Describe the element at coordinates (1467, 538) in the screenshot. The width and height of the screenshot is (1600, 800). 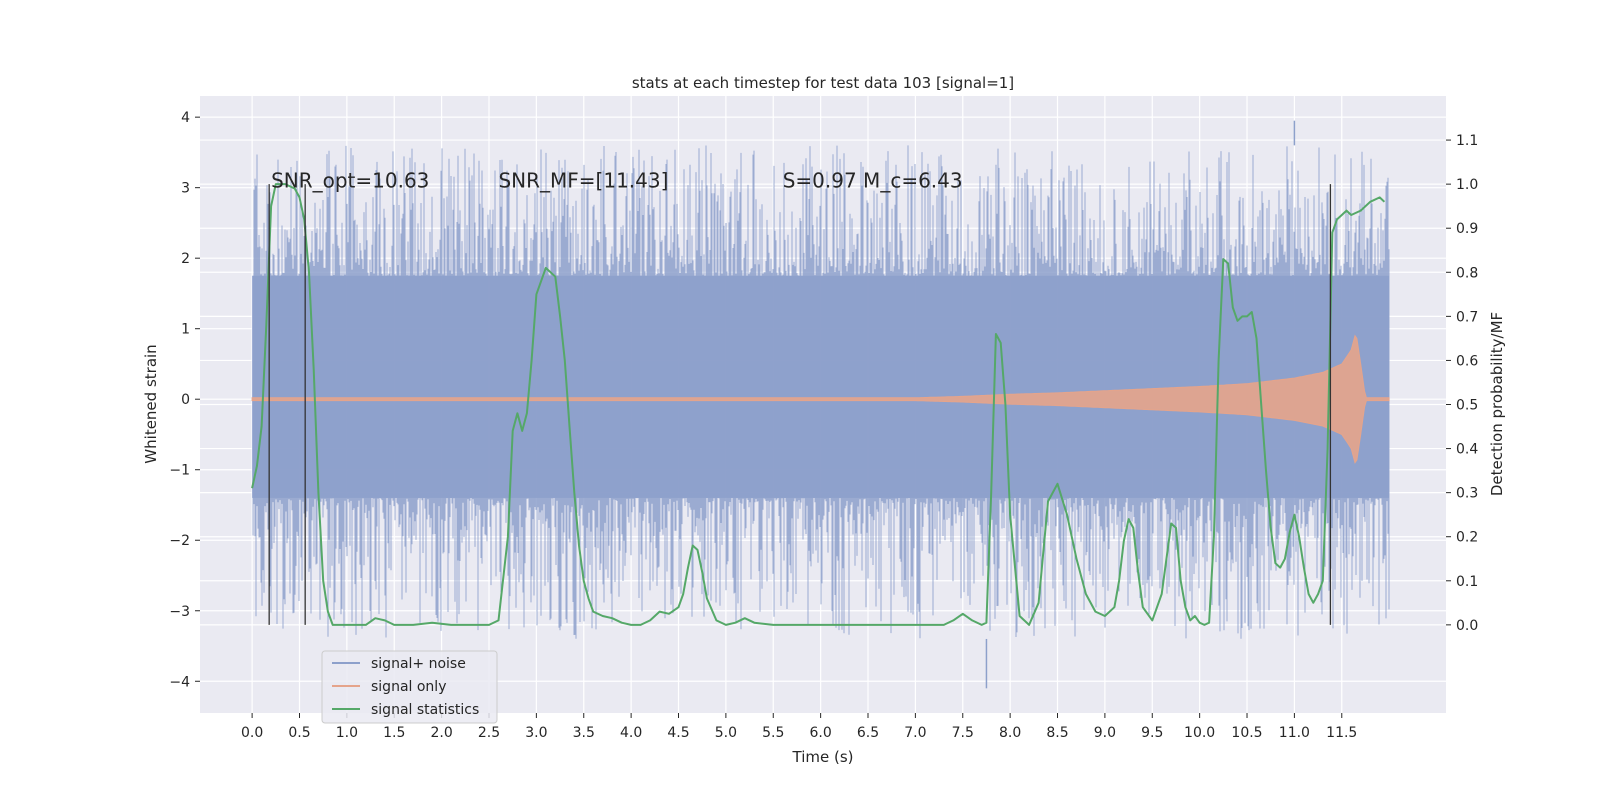
I see `y-right-tick-label-2: 0.2` at that location.